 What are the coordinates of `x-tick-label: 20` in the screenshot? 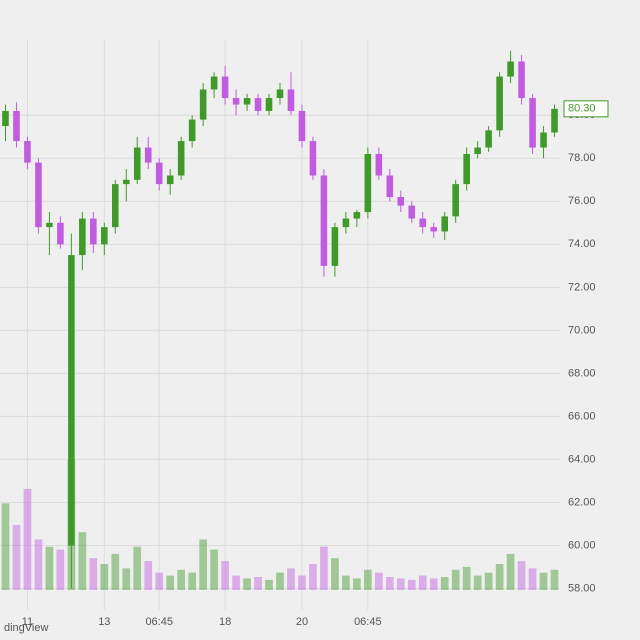 It's located at (302, 622).